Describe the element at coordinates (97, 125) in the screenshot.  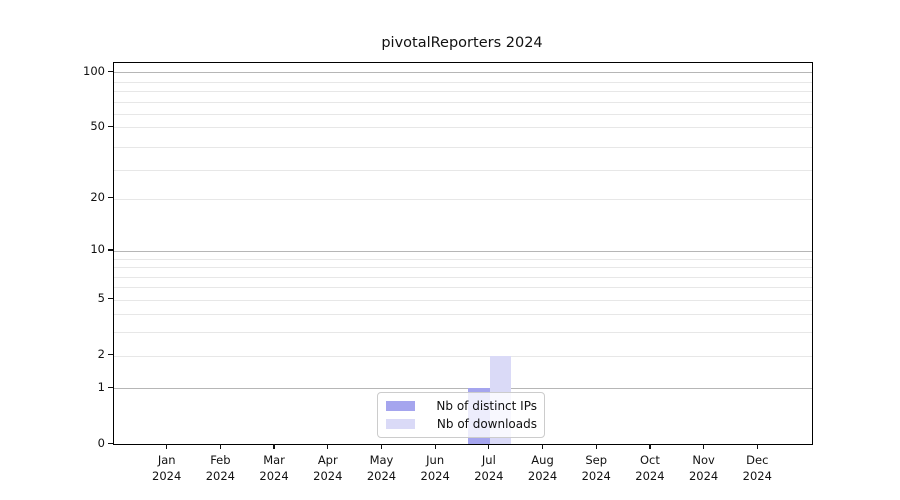
I see `y-tick-label: 50` at that location.